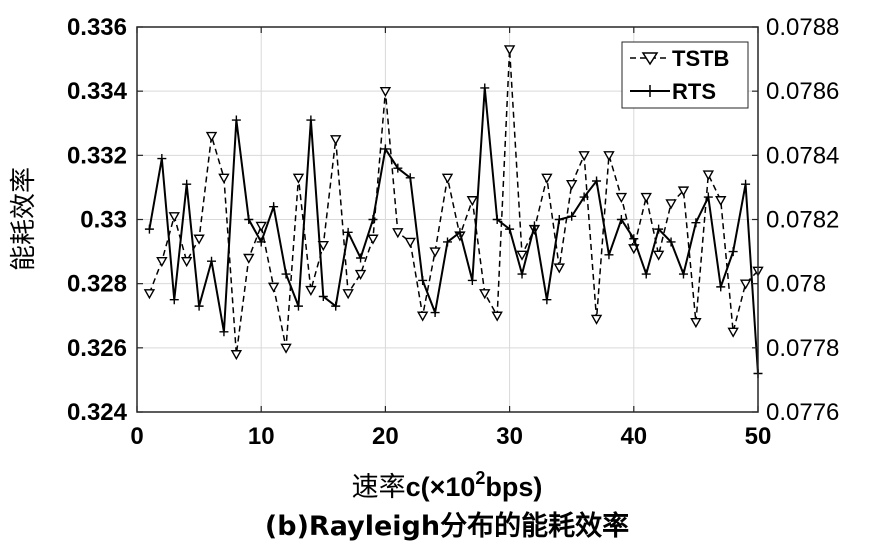  I want to click on legend: TSTB RTS, so click(685, 75).